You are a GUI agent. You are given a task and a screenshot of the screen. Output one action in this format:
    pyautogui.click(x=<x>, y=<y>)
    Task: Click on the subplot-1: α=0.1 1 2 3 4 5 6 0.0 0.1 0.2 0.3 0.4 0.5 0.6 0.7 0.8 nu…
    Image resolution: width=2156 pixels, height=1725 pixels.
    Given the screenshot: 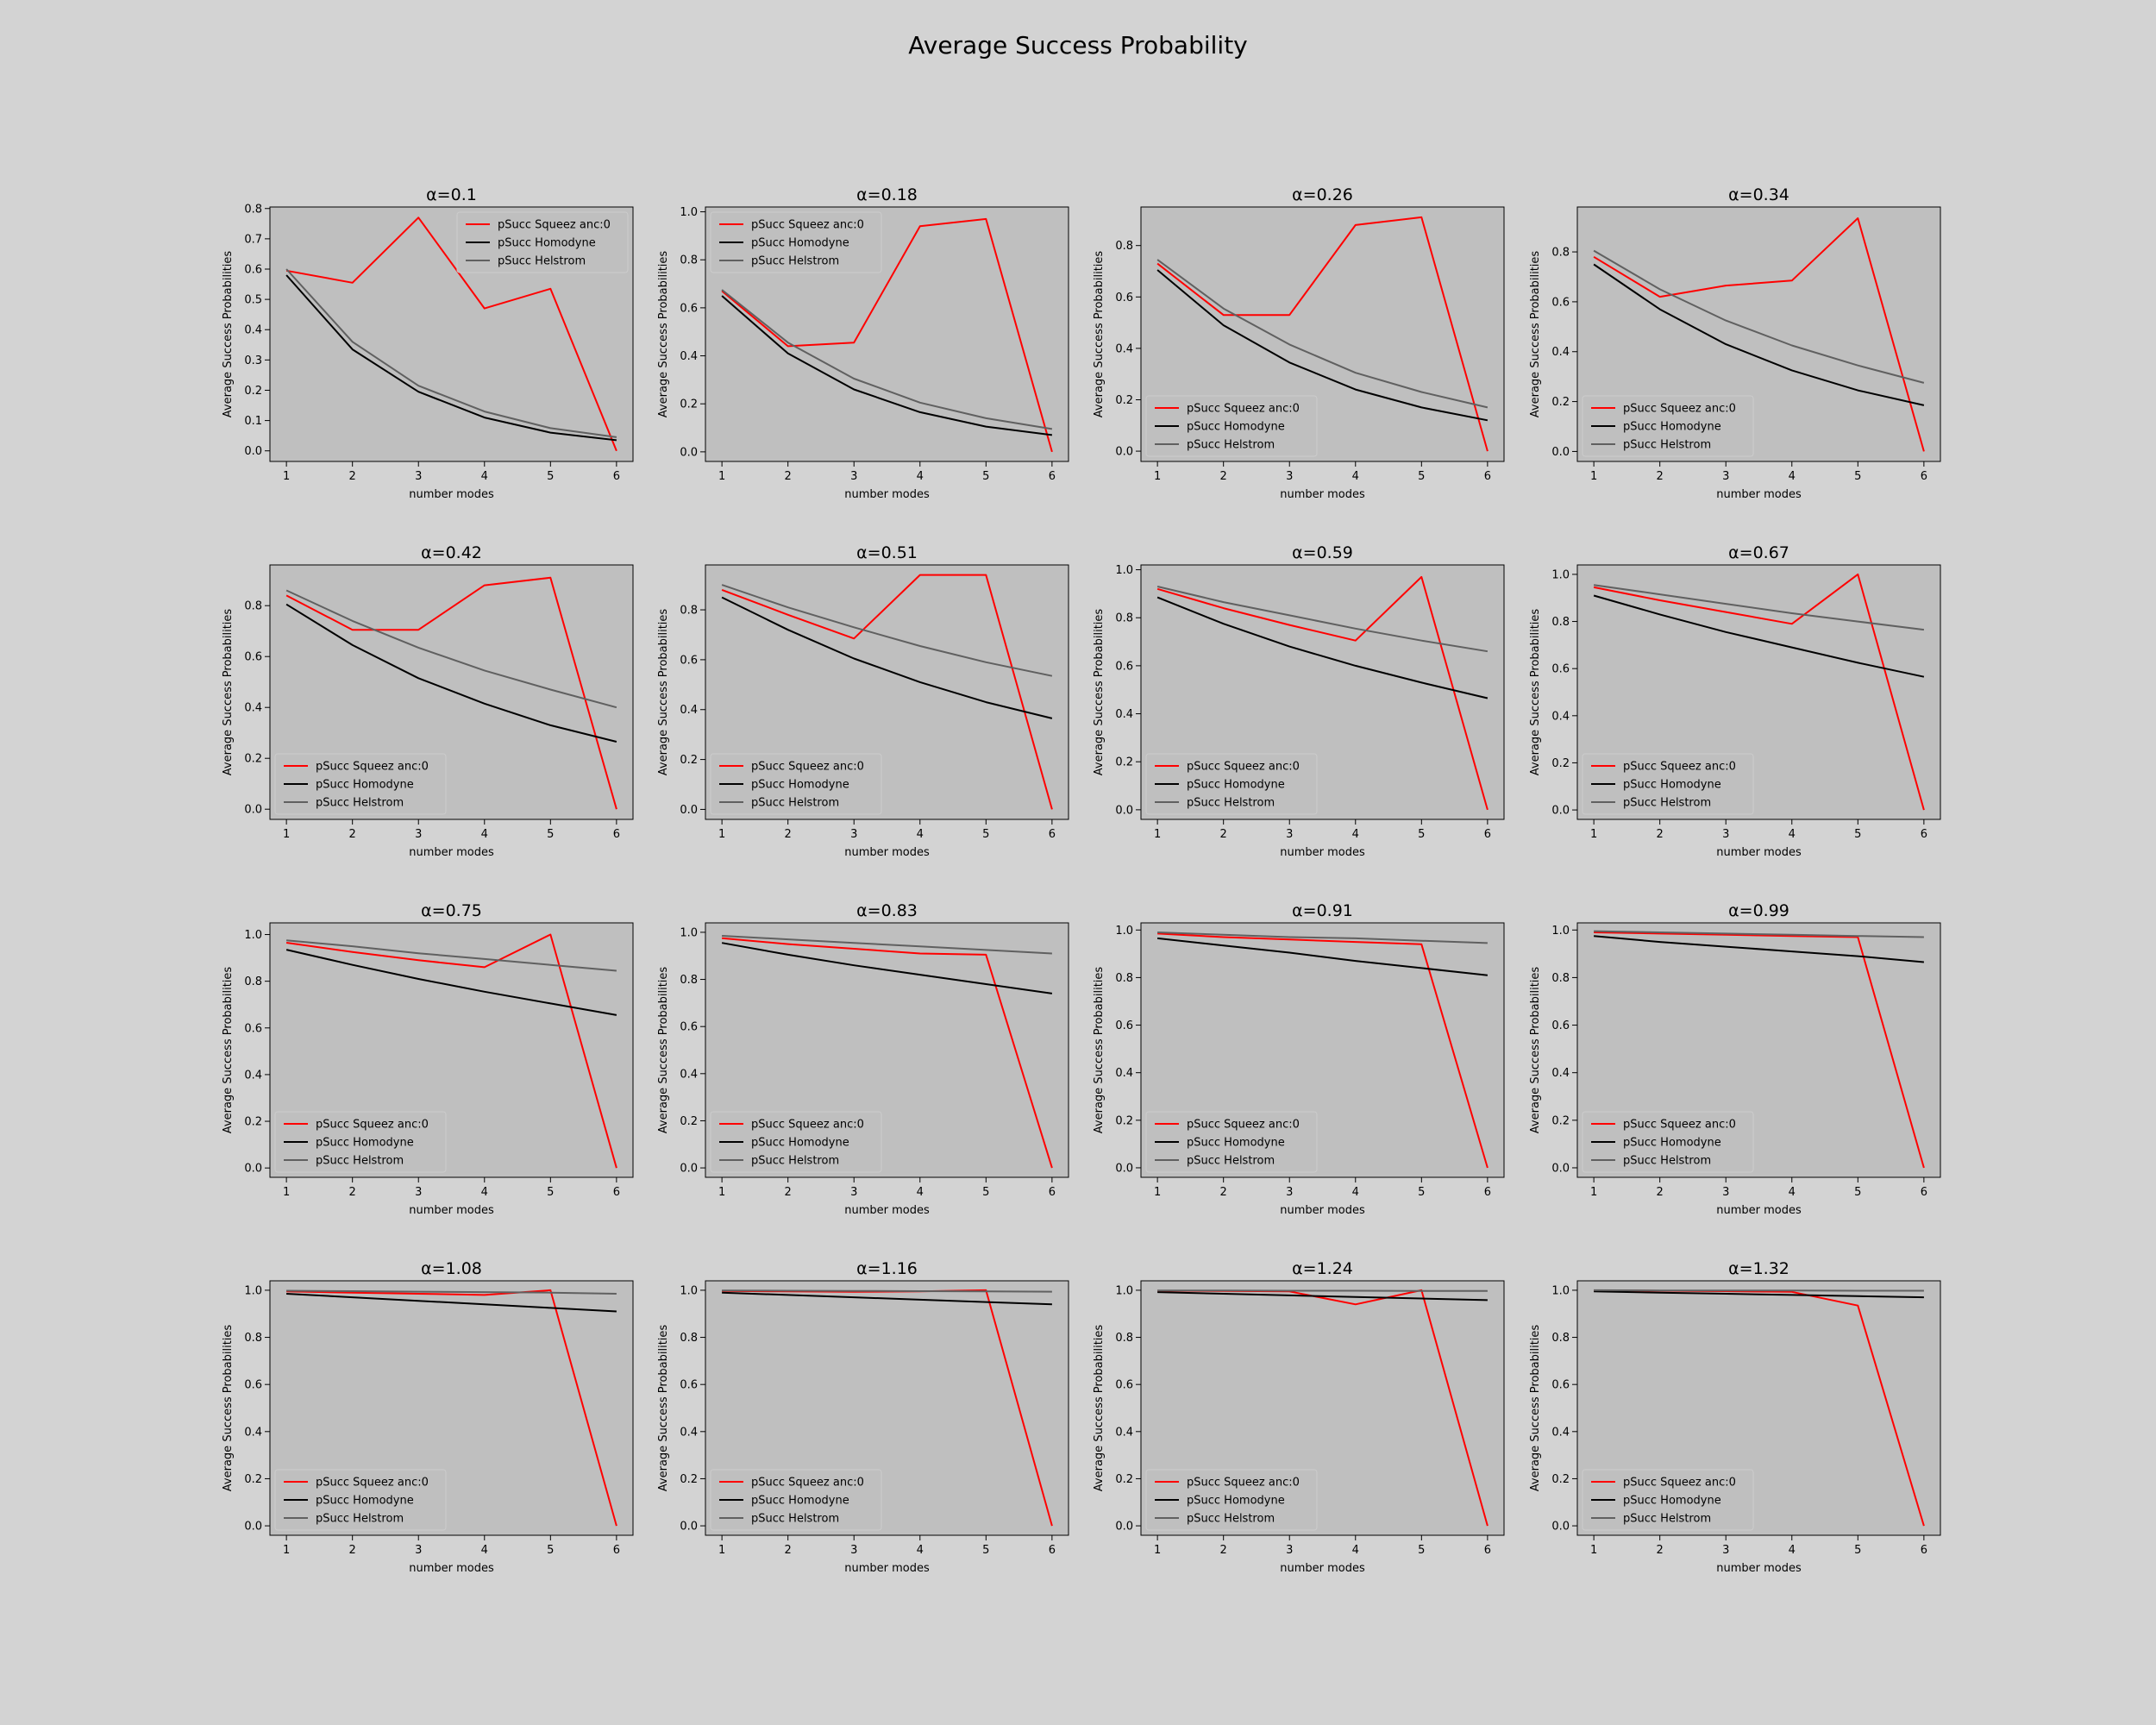 What is the action you would take?
    pyautogui.click(x=428, y=343)
    